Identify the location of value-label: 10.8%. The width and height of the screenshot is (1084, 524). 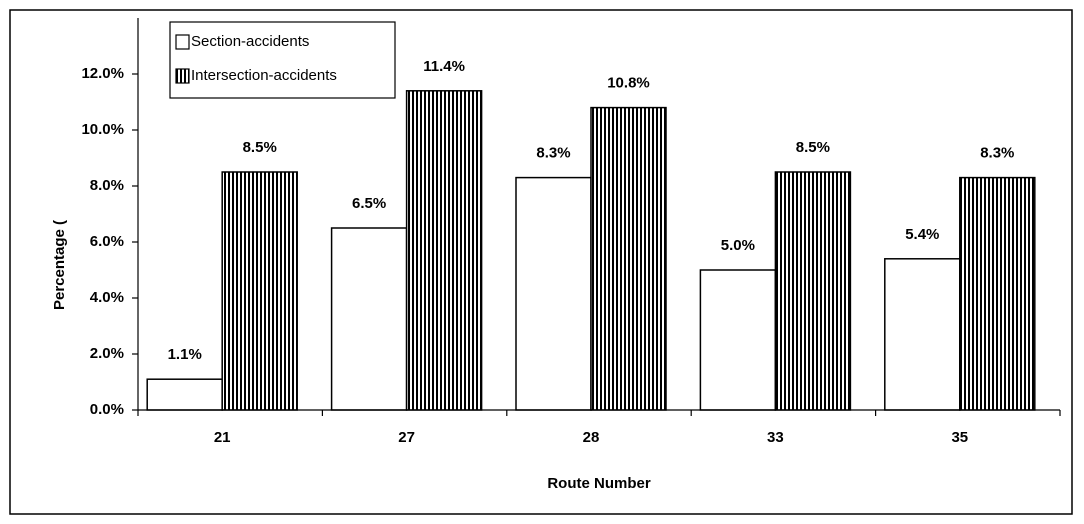
(628, 83).